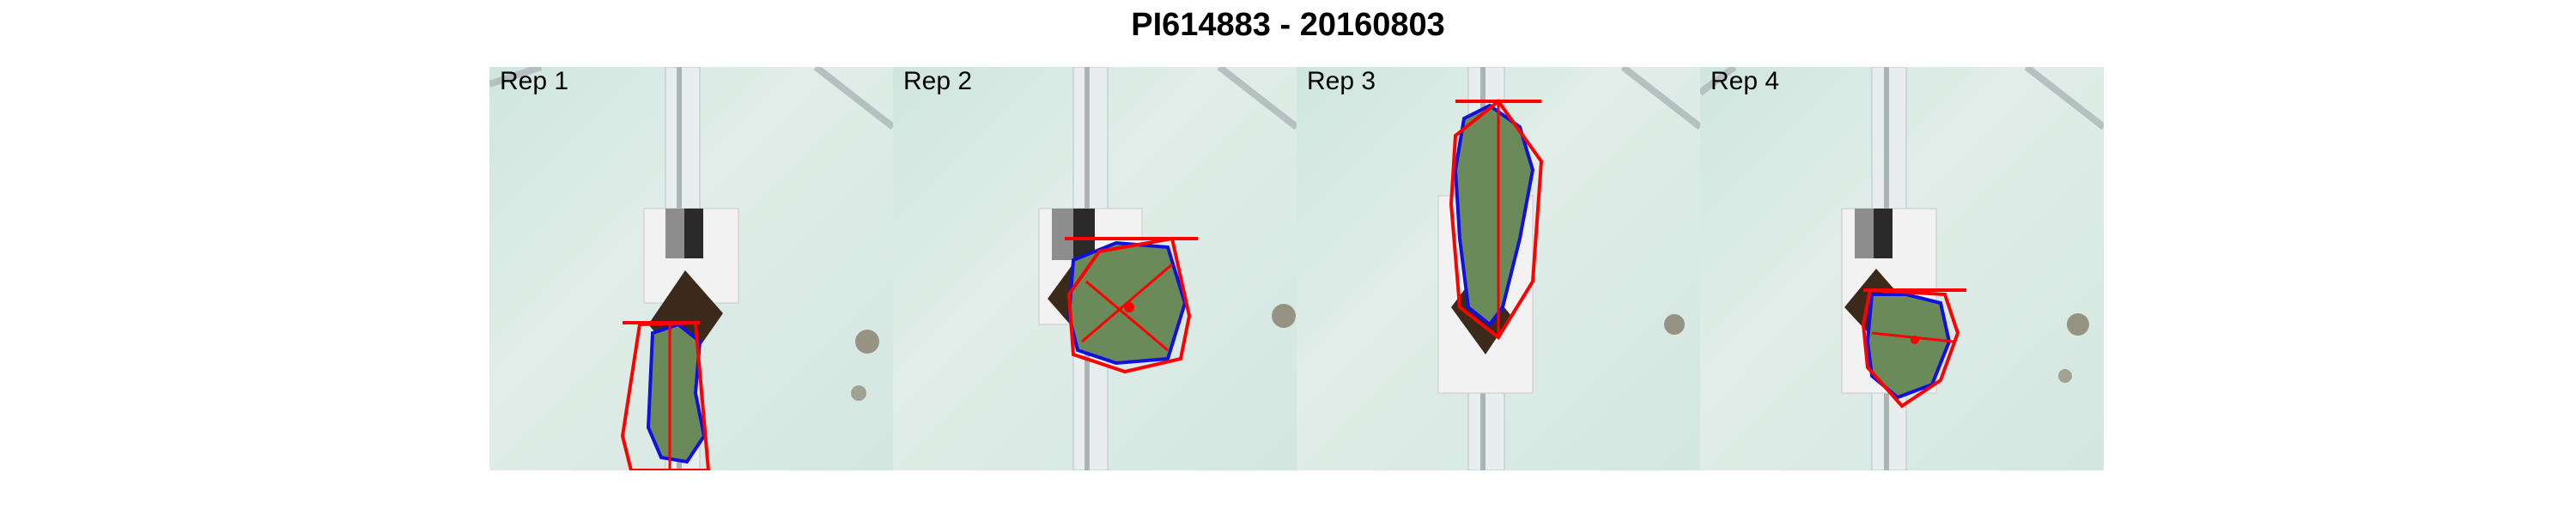 The width and height of the screenshot is (2576, 515). I want to click on rep-4-image: Rep 4, so click(1902, 268).